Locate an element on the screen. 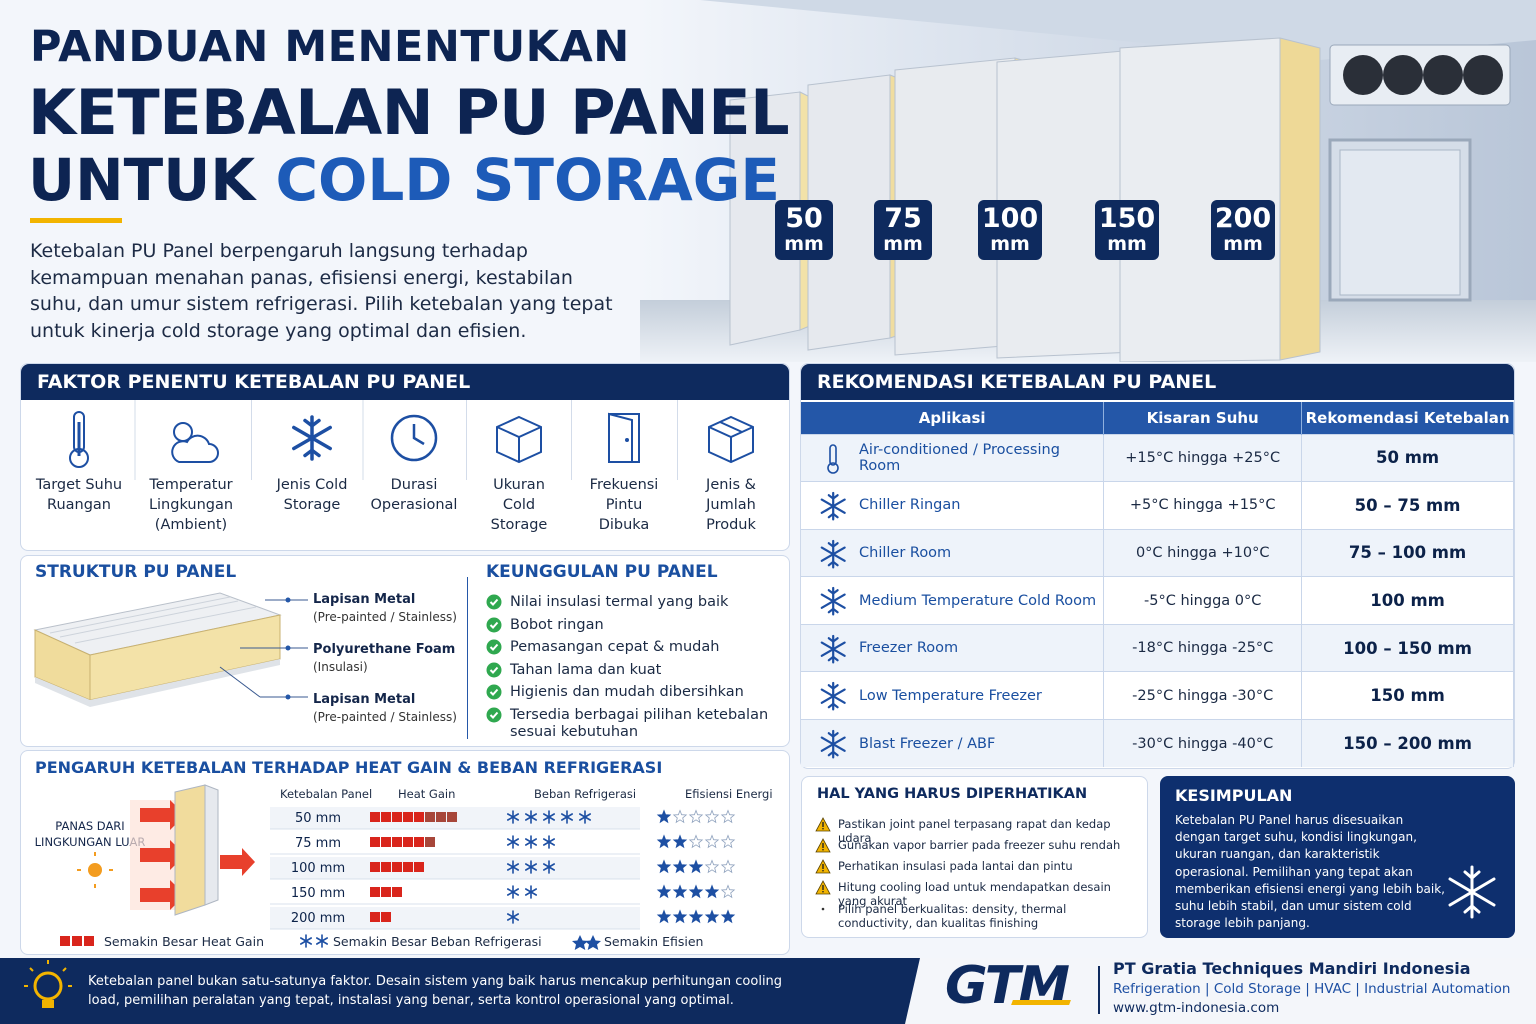 The width and height of the screenshot is (1536, 1024). conclusion-panel is located at coordinates (1337, 857).